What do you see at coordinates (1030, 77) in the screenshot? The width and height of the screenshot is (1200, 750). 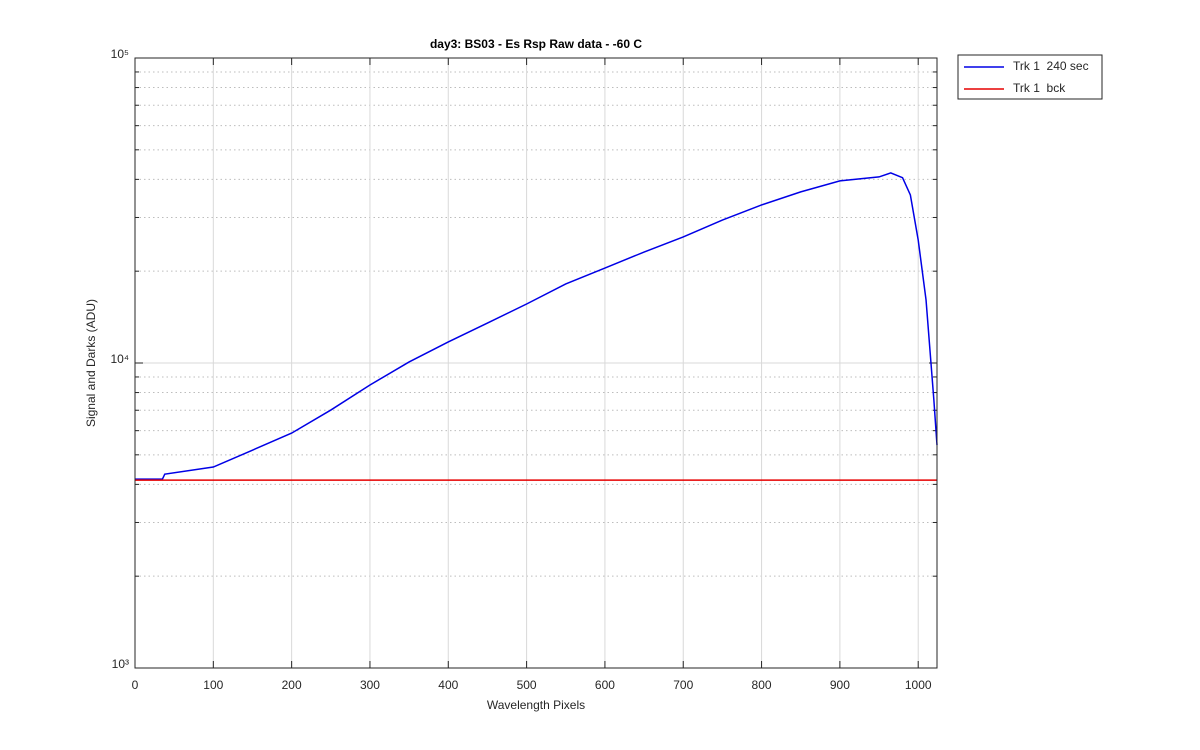 I see `legend-box` at bounding box center [1030, 77].